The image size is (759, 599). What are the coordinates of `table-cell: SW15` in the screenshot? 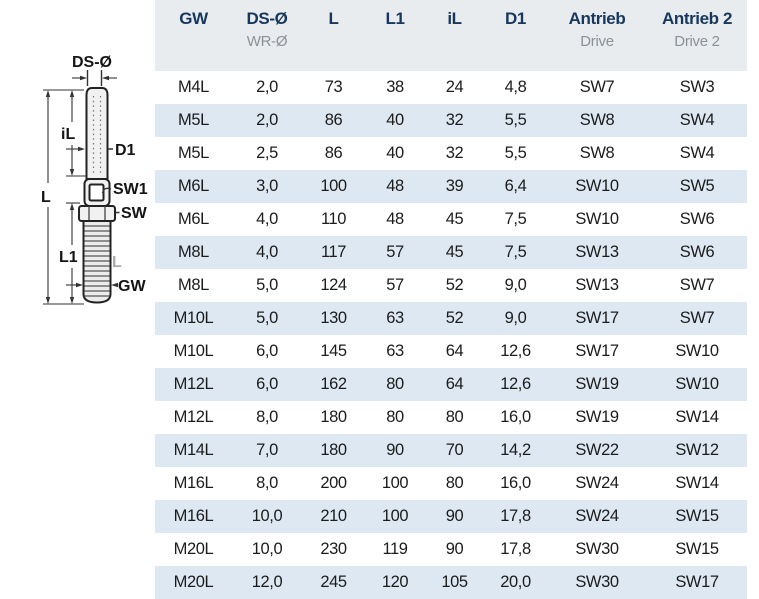 It's located at (697, 549).